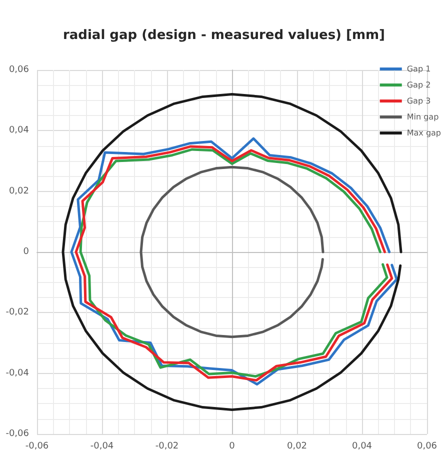 Image resolution: width=448 pixels, height=451 pixels. Describe the element at coordinates (423, 133) in the screenshot. I see `legend-label: Max gap` at that location.